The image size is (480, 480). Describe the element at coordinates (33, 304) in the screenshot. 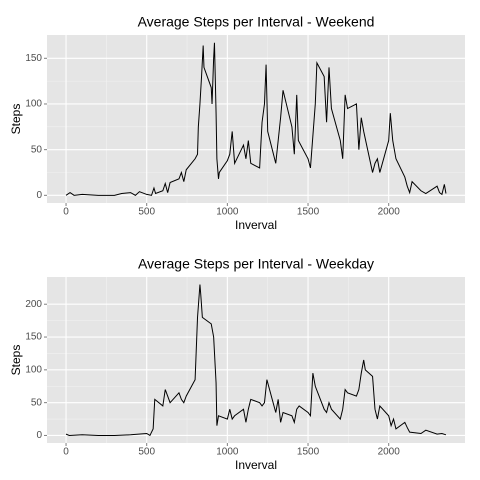

I see `y-tick-label: 200` at that location.